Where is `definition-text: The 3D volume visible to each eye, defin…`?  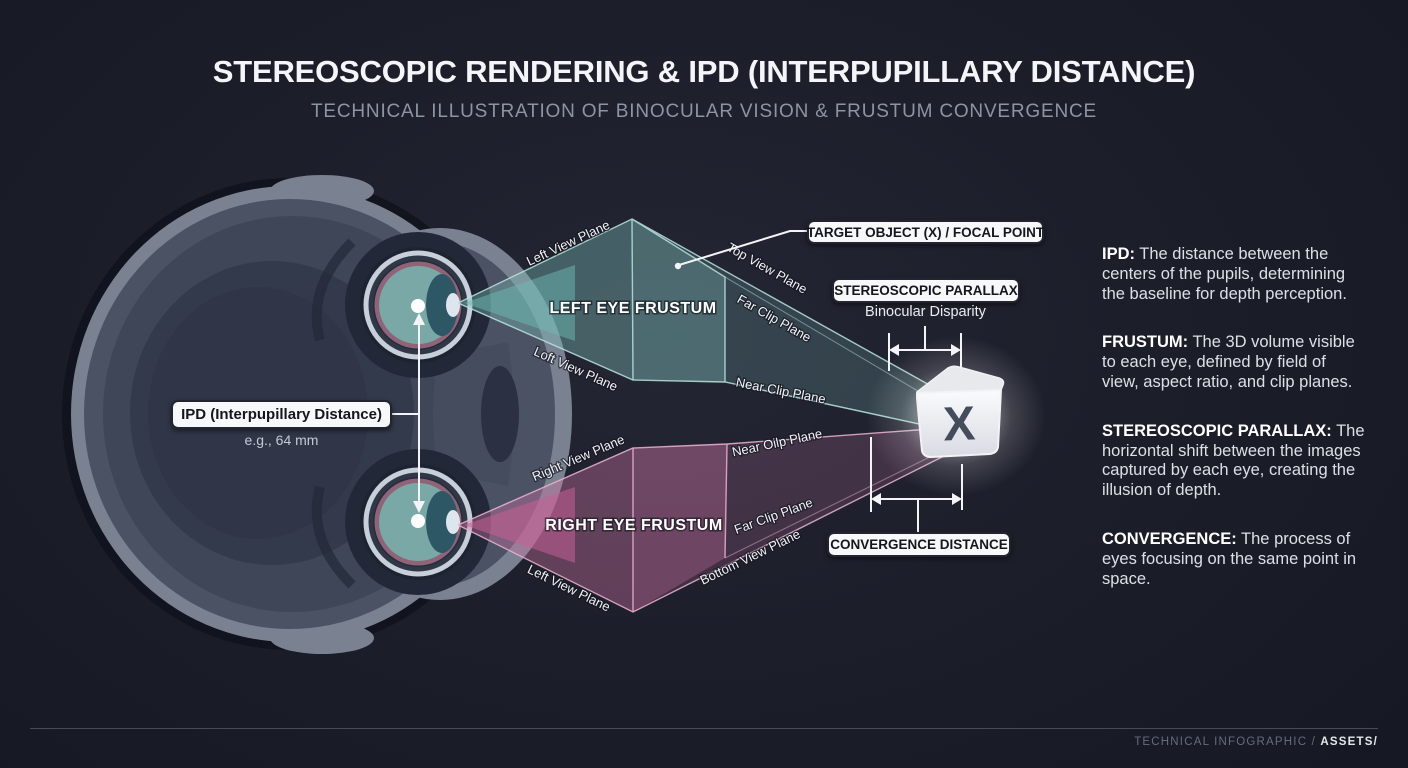
definition-text: The 3D volume visible to each eye, defin… is located at coordinates (1228, 362).